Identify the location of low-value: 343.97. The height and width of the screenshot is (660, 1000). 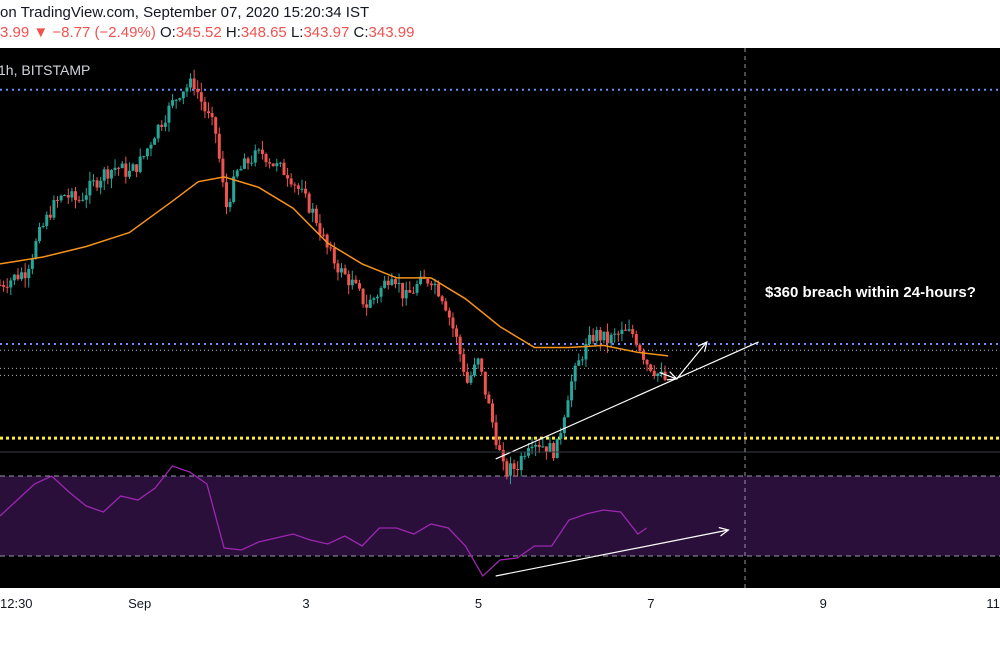
(326, 32).